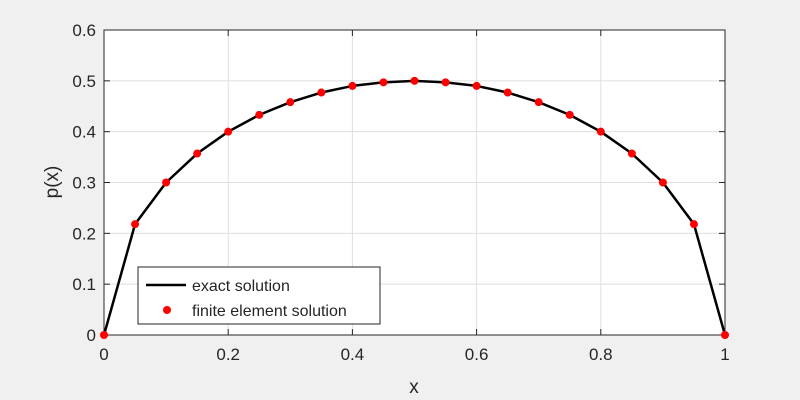 This screenshot has height=400, width=800. Describe the element at coordinates (84, 233) in the screenshot. I see `y-tick-label: 0.2` at that location.